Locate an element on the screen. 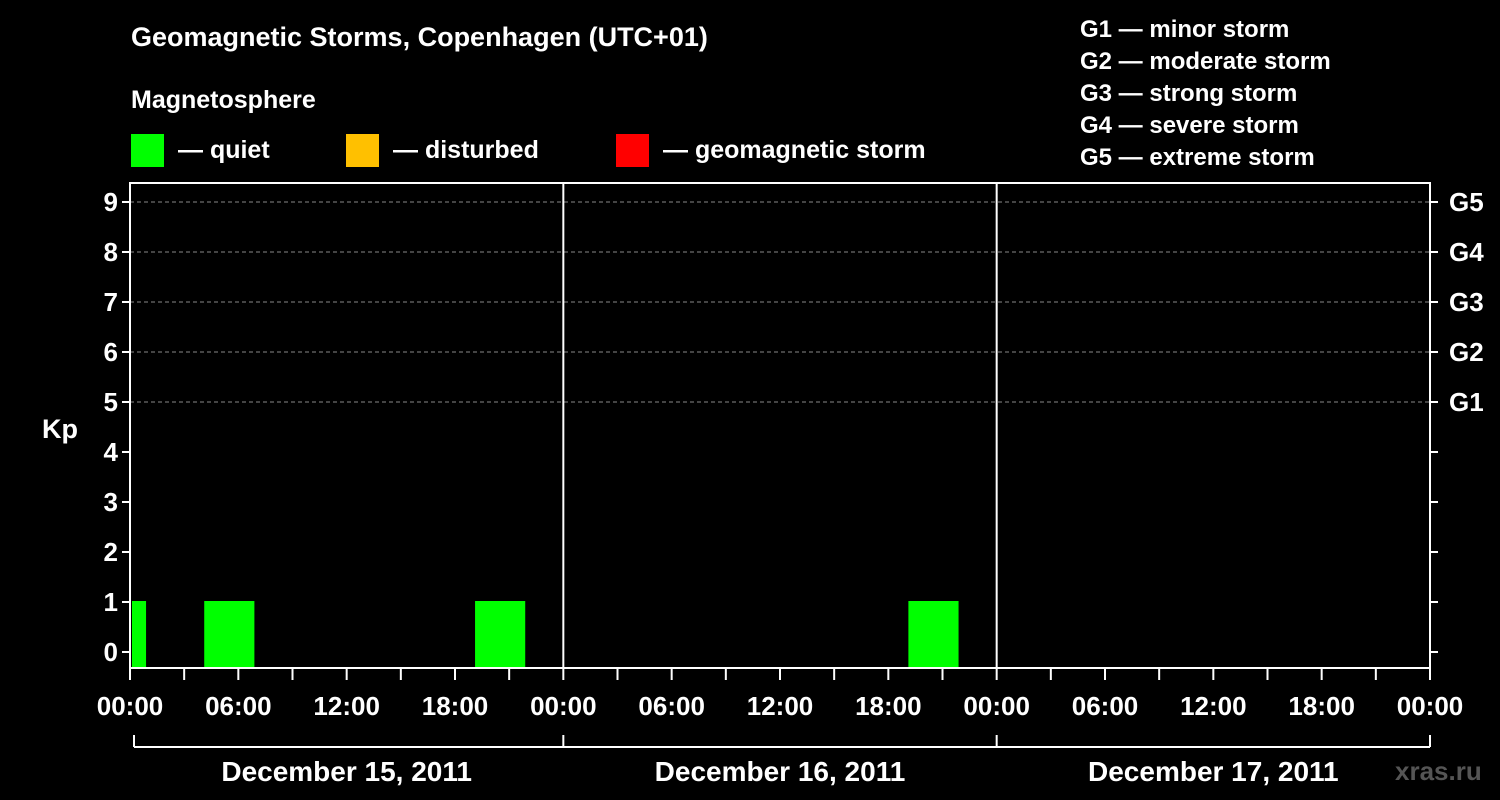 Image resolution: width=1500 pixels, height=800 pixels. magnetosphere-title: Magnetosphere is located at coordinates (223, 100).